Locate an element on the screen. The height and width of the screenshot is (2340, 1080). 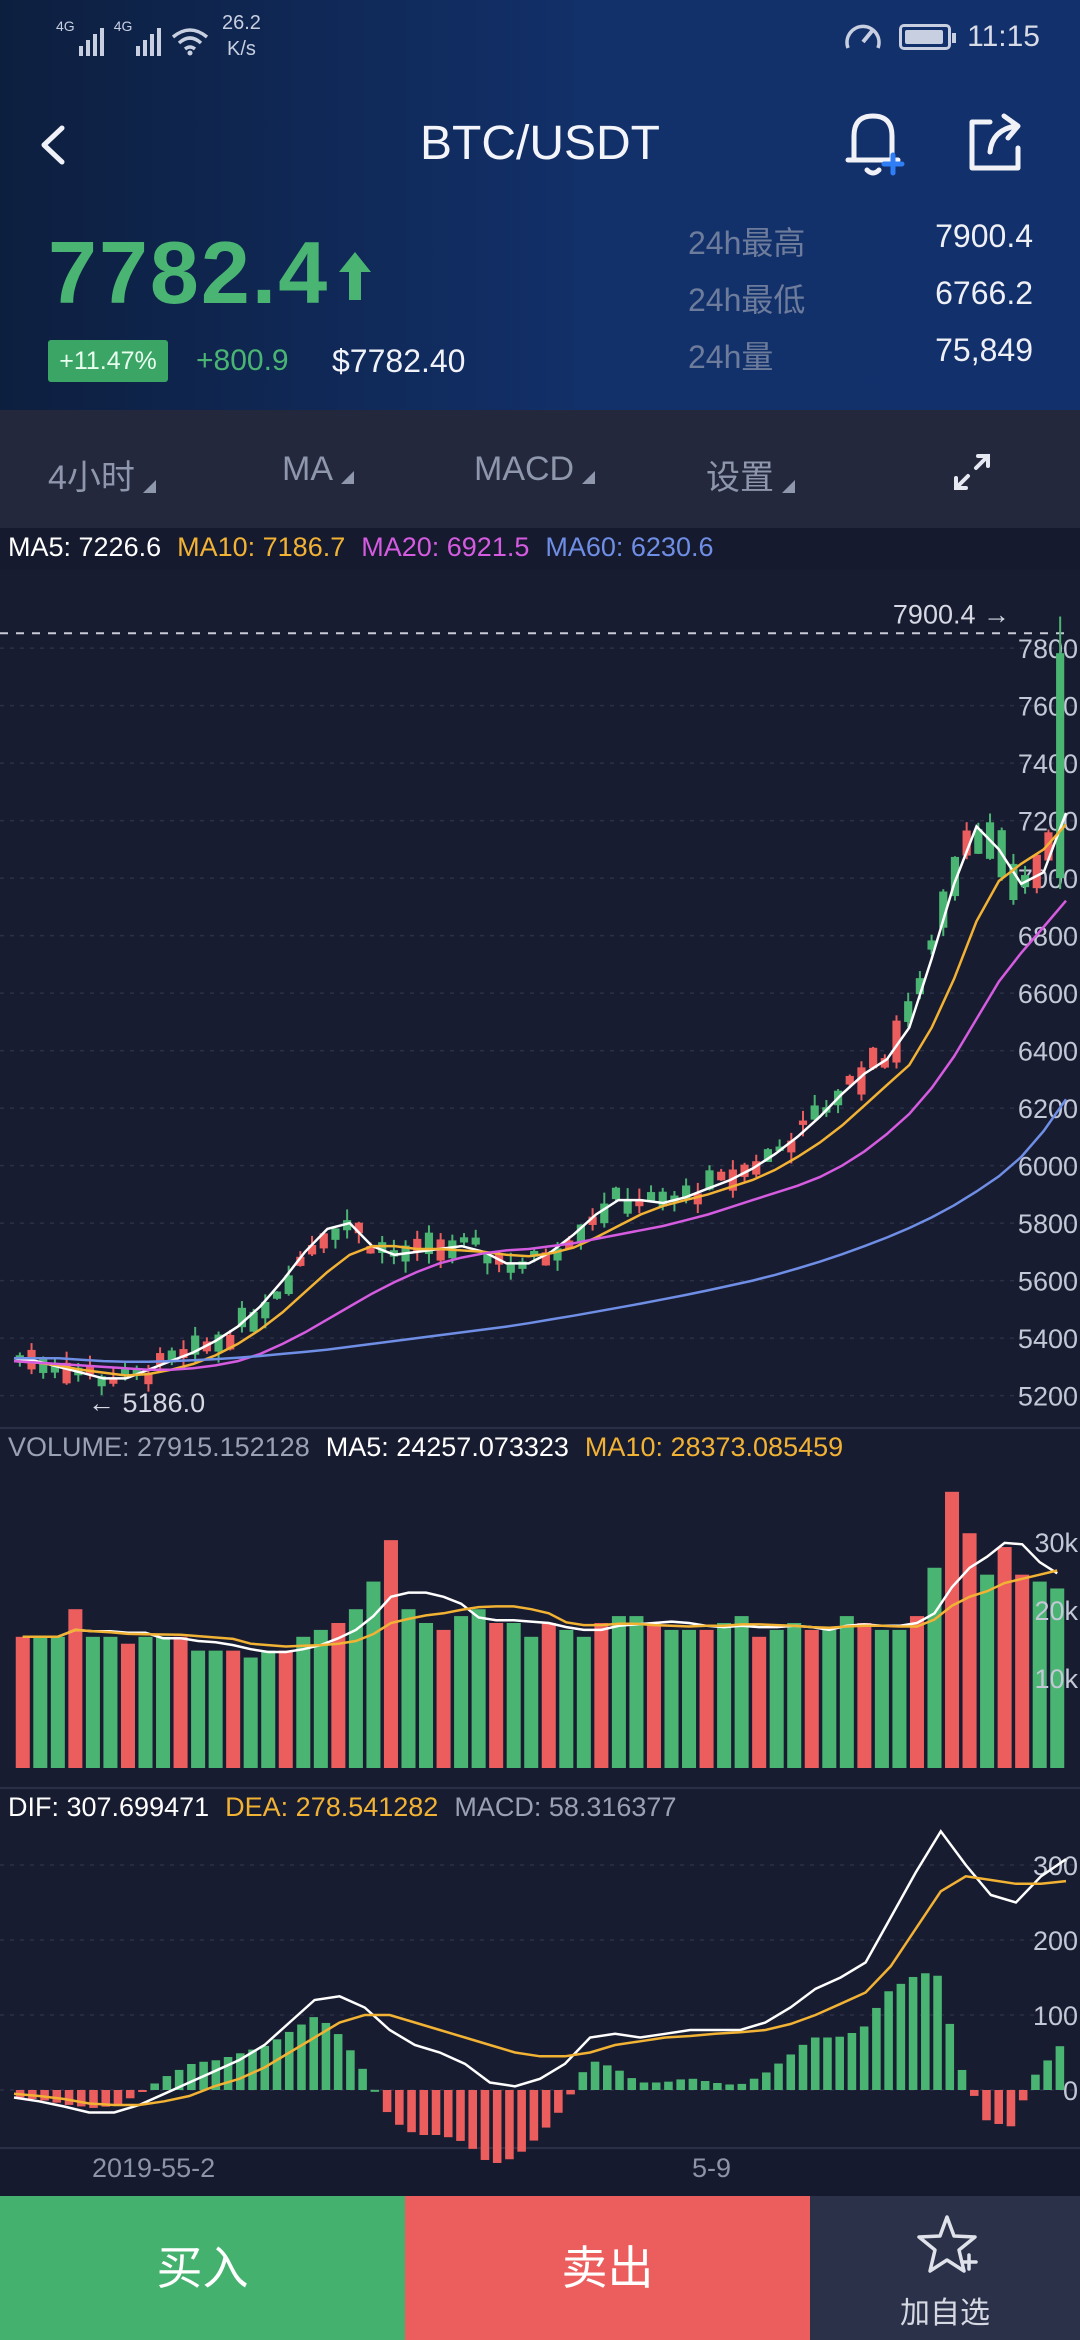
stat-row-volume: 24h量 75,849 is located at coordinates (860, 360).